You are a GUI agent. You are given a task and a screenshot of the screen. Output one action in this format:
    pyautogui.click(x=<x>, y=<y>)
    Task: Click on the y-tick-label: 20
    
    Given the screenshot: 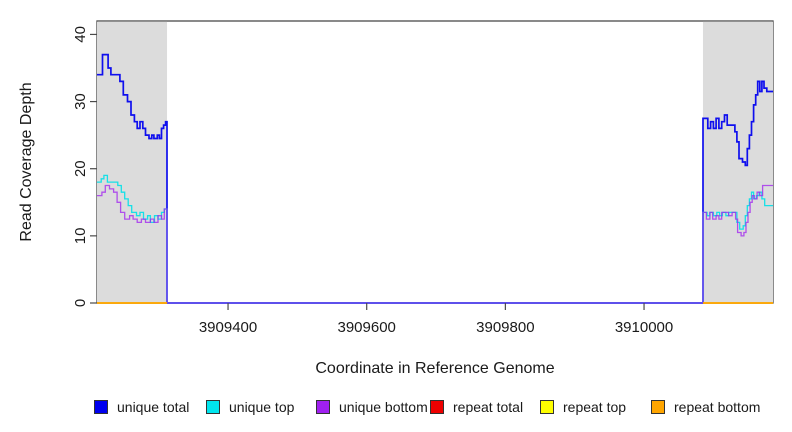 What is the action you would take?
    pyautogui.click(x=80, y=168)
    